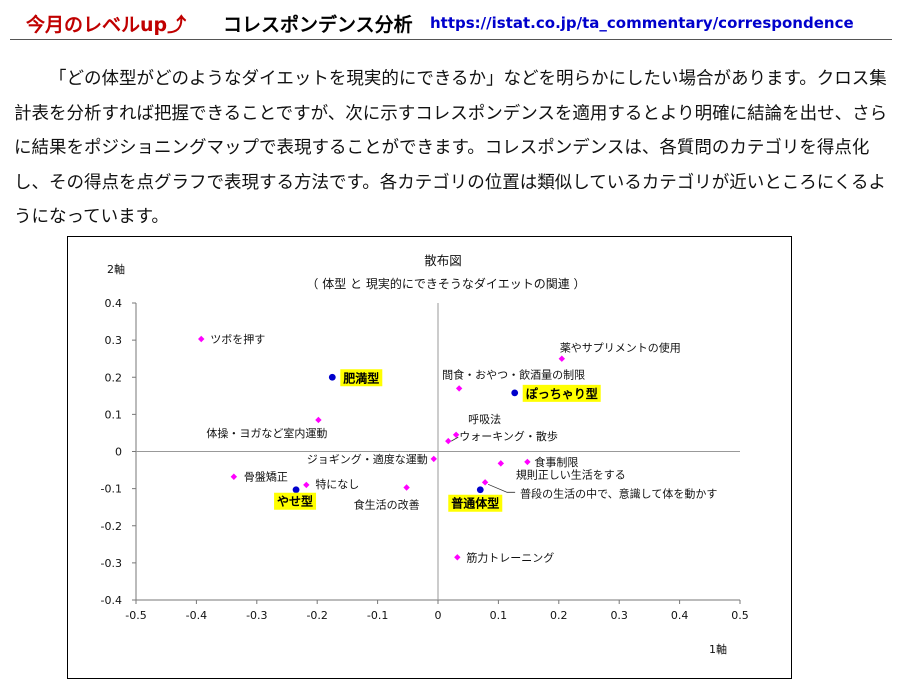 Image resolution: width=901 pixels, height=683 pixels. I want to click on chart-subtitle: （ 体型 と 現実的にできそうなダイエットの関連 ）, so click(445, 283).